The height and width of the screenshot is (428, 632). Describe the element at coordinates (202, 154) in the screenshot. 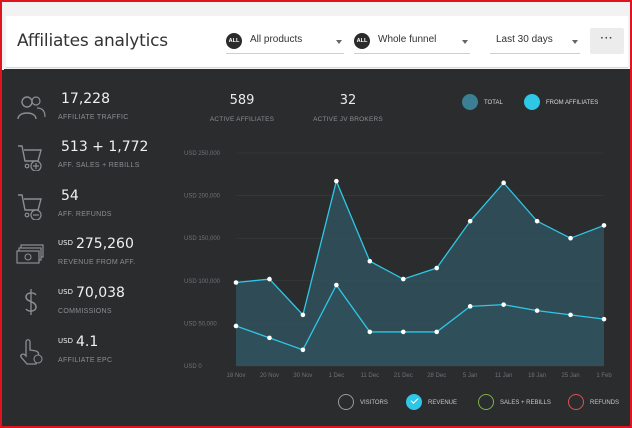

I see `y-tick-label: USD 250,000` at that location.